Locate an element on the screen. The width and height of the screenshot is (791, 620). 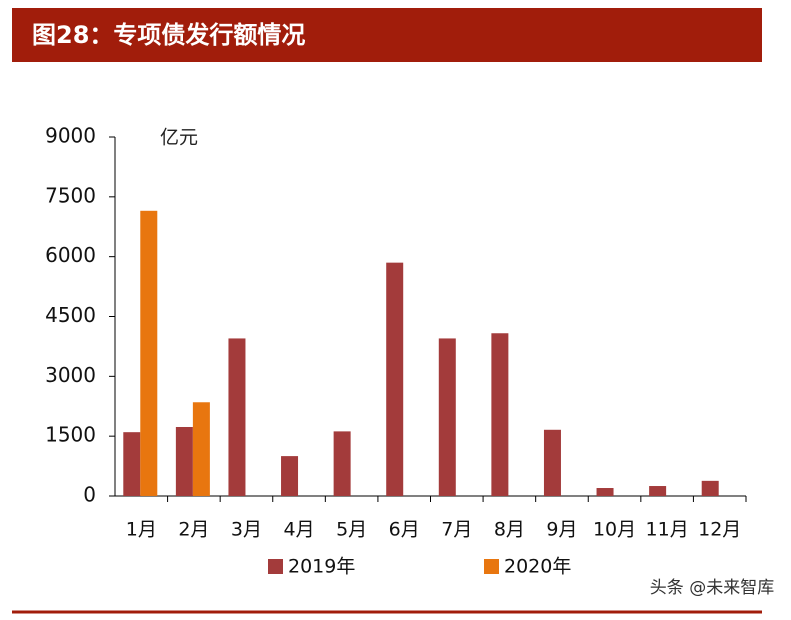
x-tick-label: 6月 is located at coordinates (404, 530).